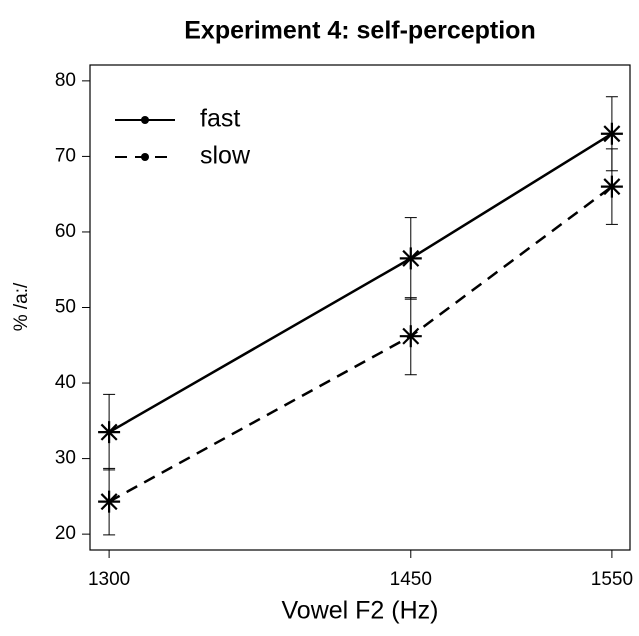 Image resolution: width=639 pixels, height=636 pixels. Describe the element at coordinates (65, 231) in the screenshot. I see `y-tick-label: 60` at that location.